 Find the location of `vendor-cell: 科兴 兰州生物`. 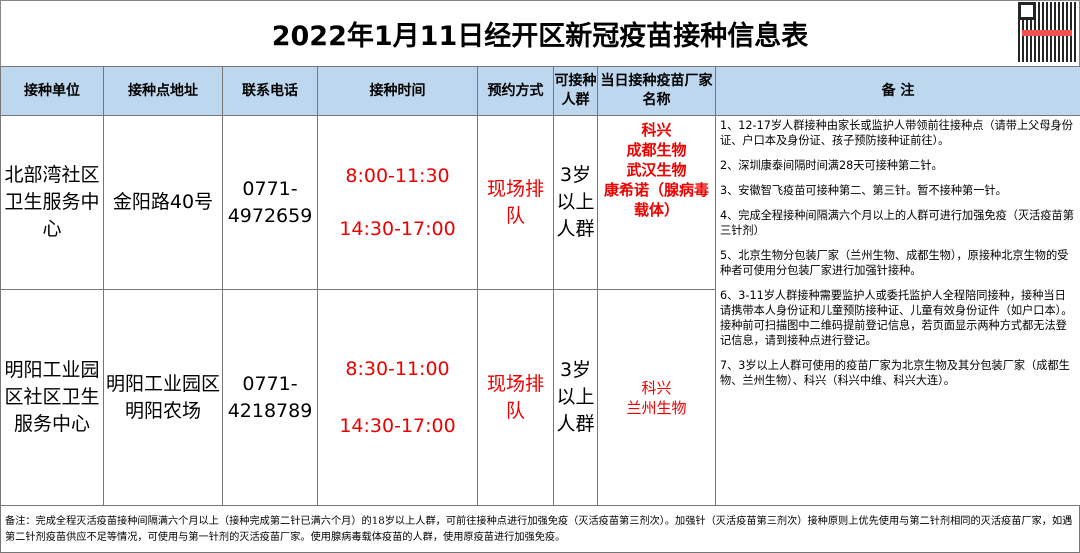

vendor-cell: 科兴 兰州生物 is located at coordinates (656, 397).